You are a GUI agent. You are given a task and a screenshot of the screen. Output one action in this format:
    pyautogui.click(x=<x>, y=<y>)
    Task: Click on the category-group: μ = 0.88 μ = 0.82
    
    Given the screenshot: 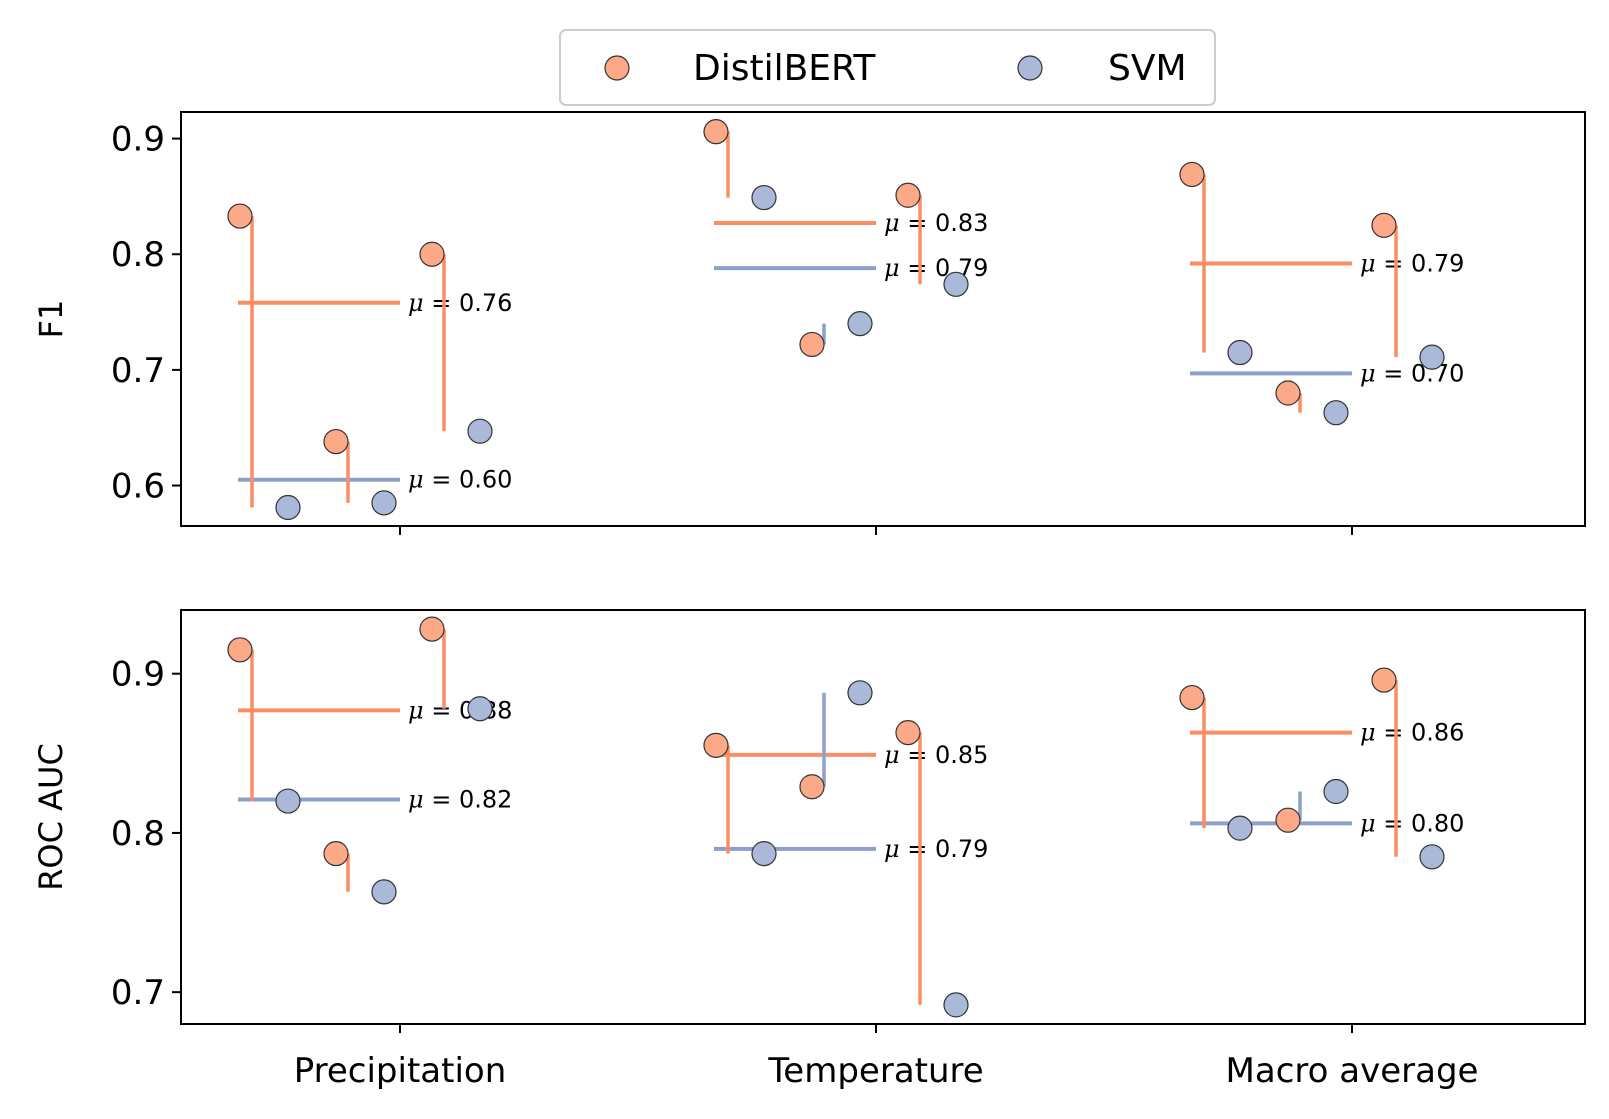 What is the action you would take?
    pyautogui.click(x=369, y=760)
    